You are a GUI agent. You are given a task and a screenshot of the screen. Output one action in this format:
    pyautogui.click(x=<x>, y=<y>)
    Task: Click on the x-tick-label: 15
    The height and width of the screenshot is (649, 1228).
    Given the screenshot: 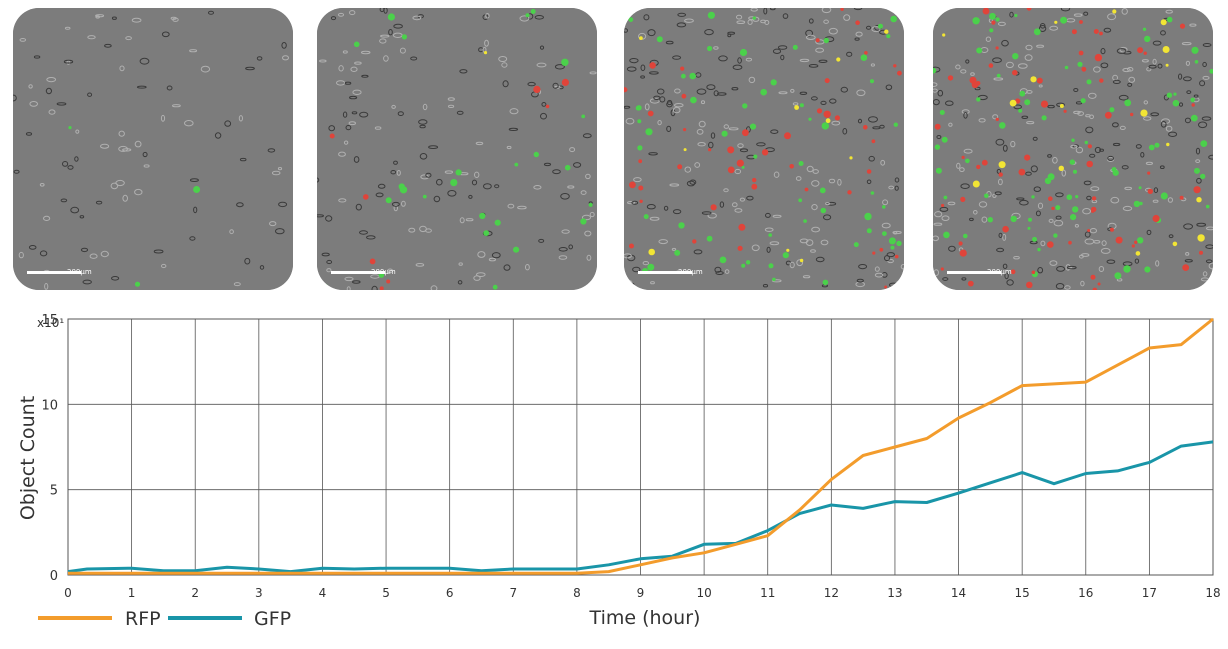 What is the action you would take?
    pyautogui.click(x=1022, y=593)
    